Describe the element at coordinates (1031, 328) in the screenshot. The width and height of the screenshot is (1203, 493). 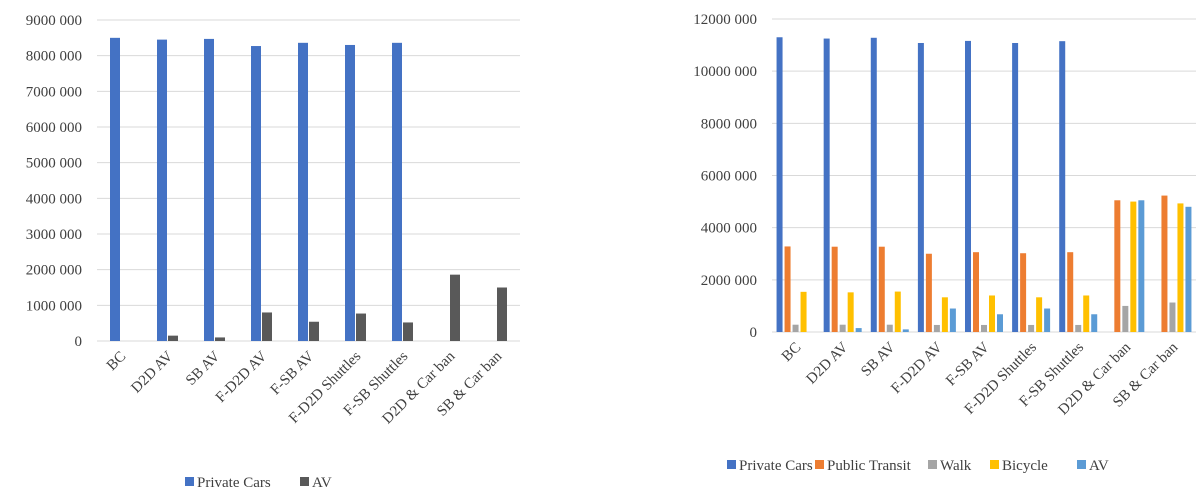
I see `bar-walk-f-d2d-shuttles` at that location.